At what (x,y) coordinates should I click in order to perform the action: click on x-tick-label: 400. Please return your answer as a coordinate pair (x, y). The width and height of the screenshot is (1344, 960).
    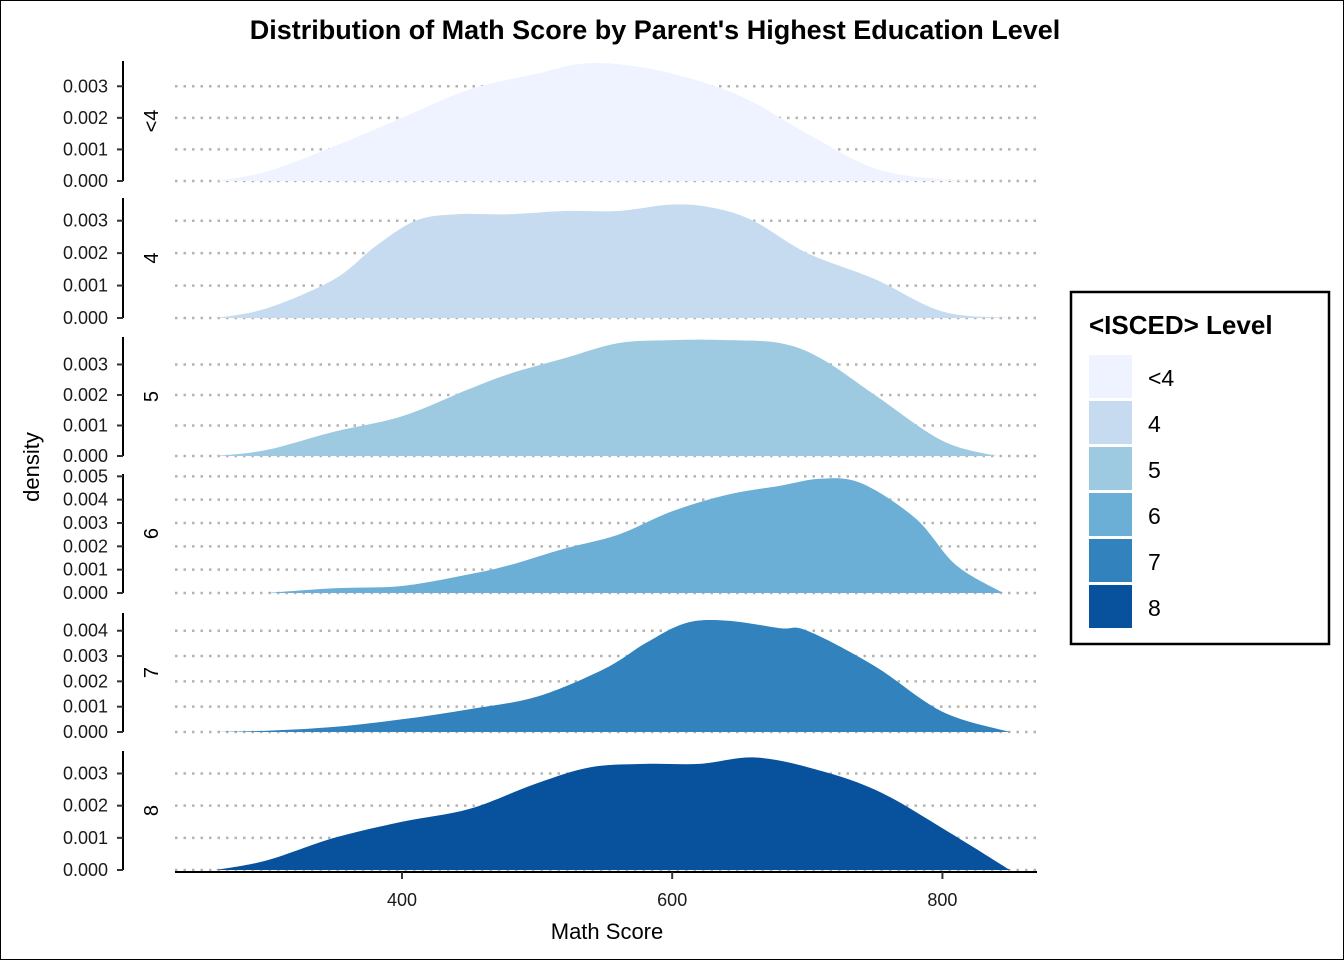
    Looking at the image, I should click on (402, 900).